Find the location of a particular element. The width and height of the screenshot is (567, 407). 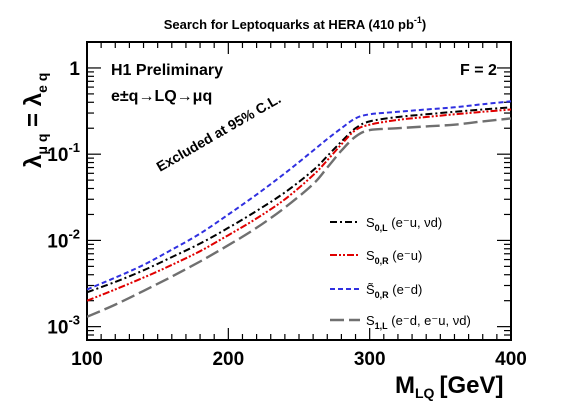

x-axis-label-main: M is located at coordinates (405, 385).